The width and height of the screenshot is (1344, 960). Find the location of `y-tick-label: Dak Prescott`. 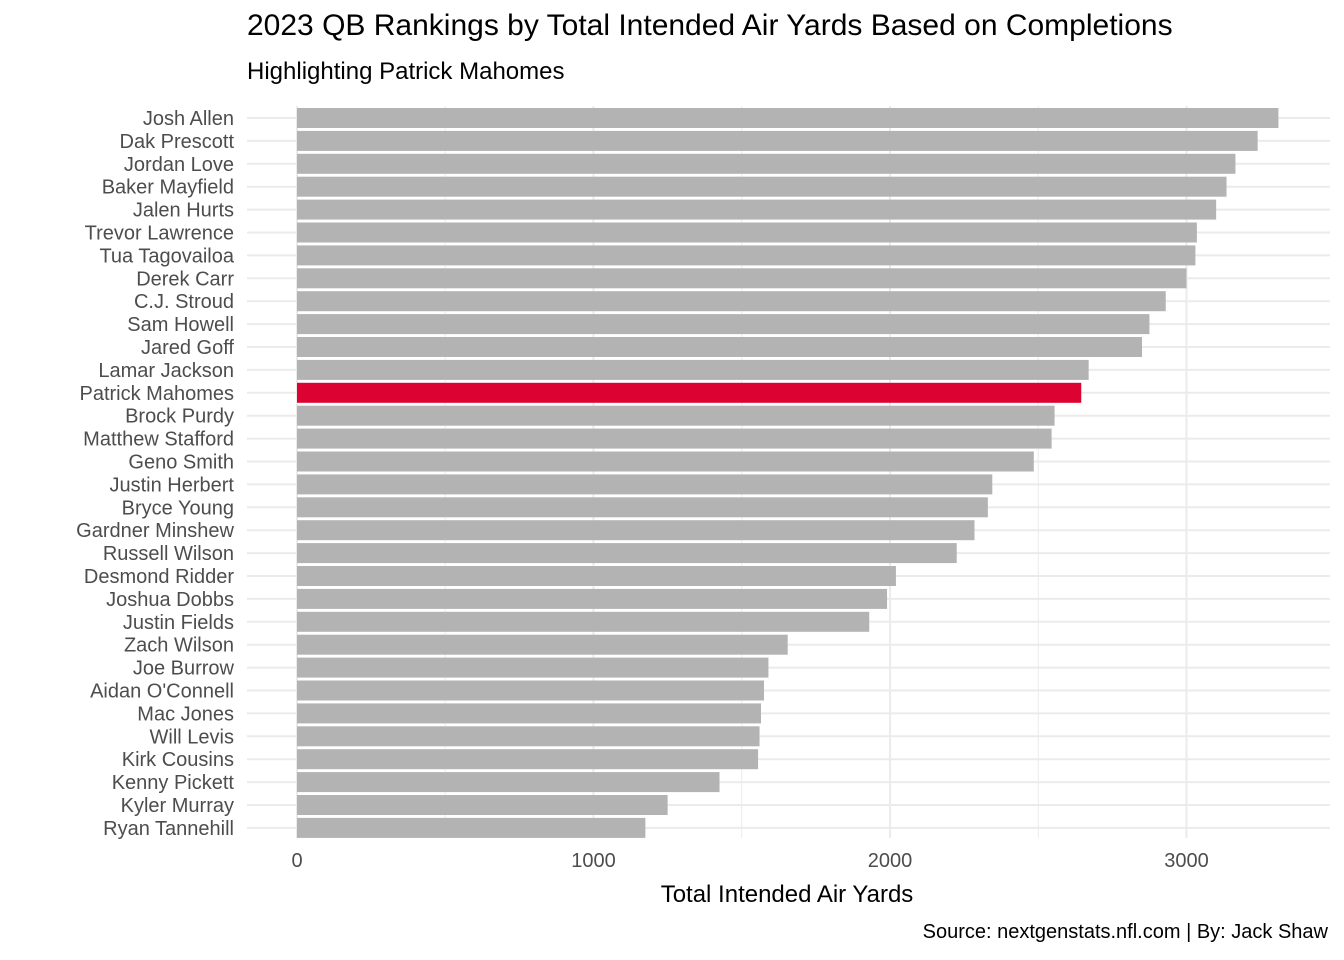

y-tick-label: Dak Prescott is located at coordinates (177, 142).